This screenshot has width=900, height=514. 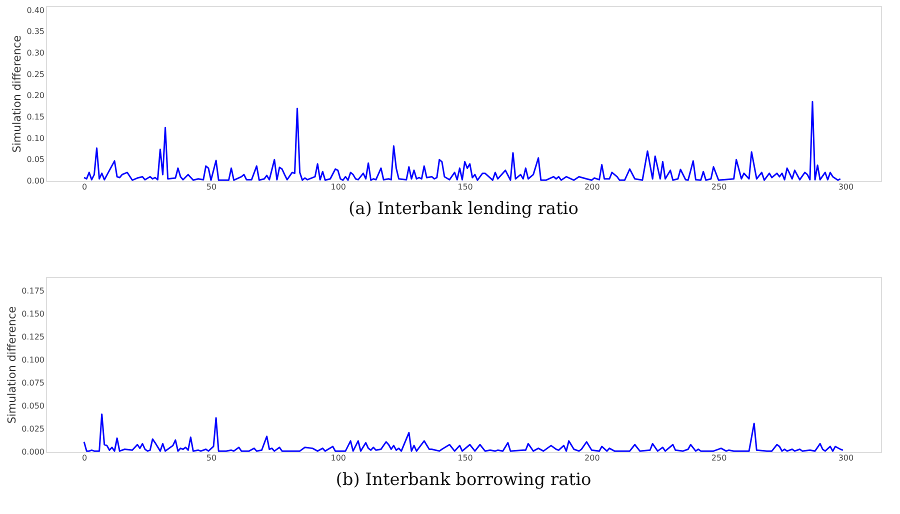 What do you see at coordinates (35, 138) in the screenshot?
I see `y-tick-label: 0.10` at bounding box center [35, 138].